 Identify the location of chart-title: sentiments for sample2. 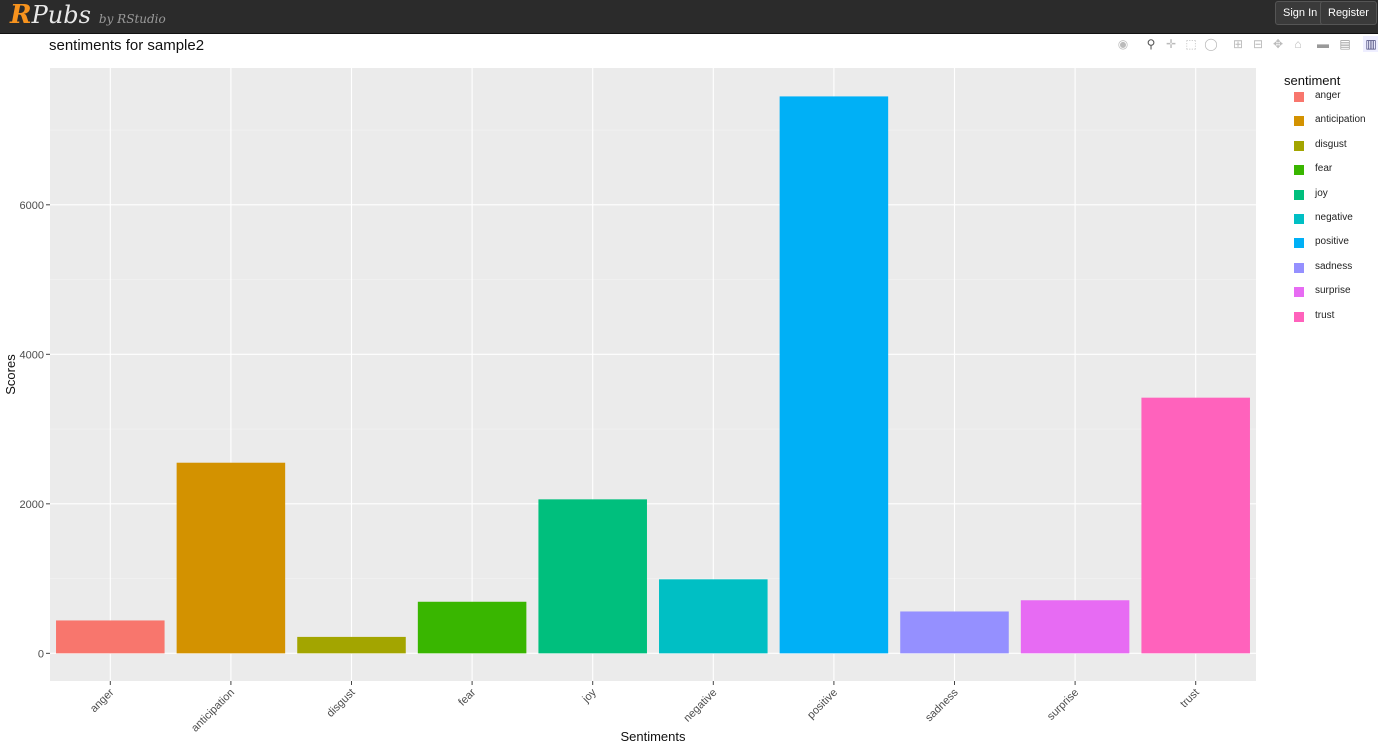
(127, 45).